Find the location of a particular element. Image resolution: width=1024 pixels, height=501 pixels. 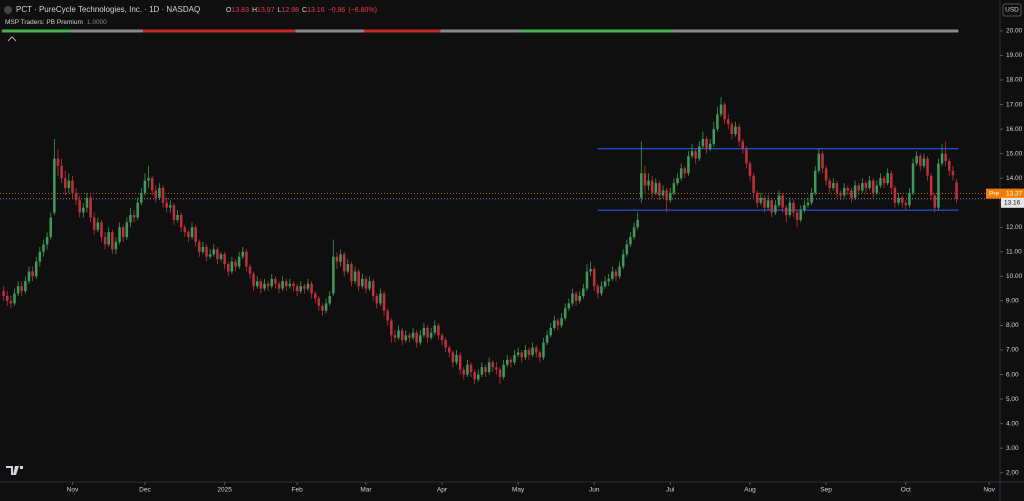

ohlc-value: 13.83 is located at coordinates (240, 10).